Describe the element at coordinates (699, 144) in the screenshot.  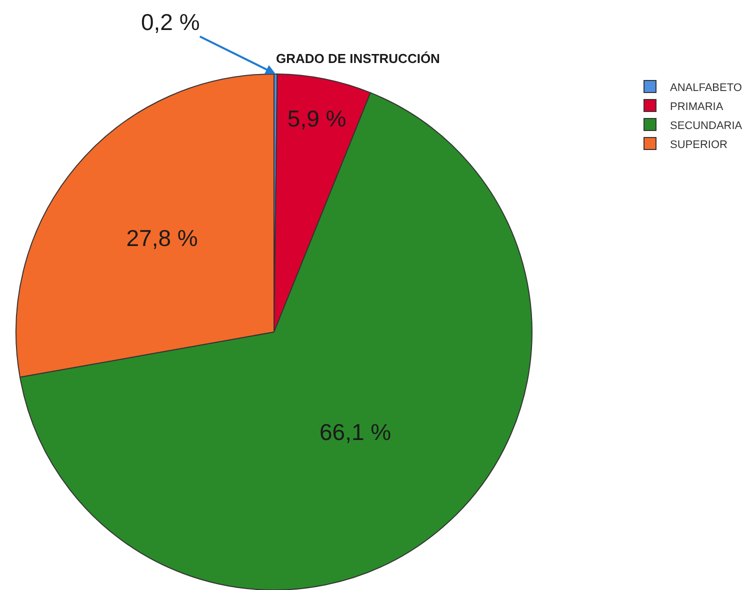
I see `legend-label: SUPERIOR` at that location.